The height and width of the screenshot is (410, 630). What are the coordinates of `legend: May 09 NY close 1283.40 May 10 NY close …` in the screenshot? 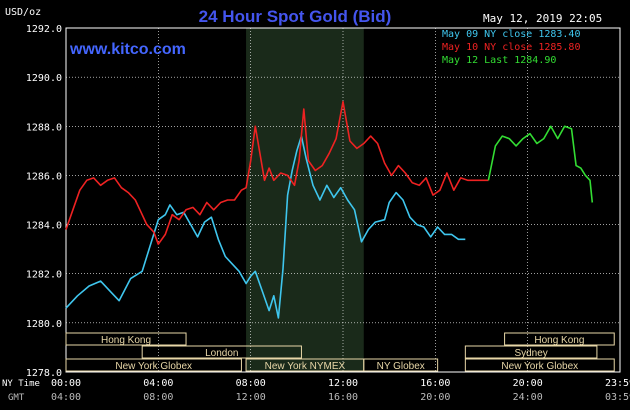 It's located at (511, 47).